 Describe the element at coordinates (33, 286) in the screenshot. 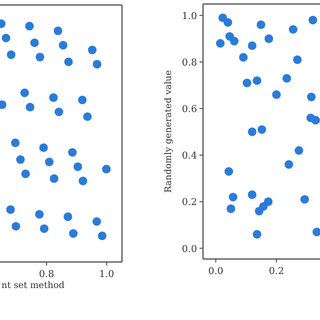

I see `x-axis-title: nt set method` at that location.